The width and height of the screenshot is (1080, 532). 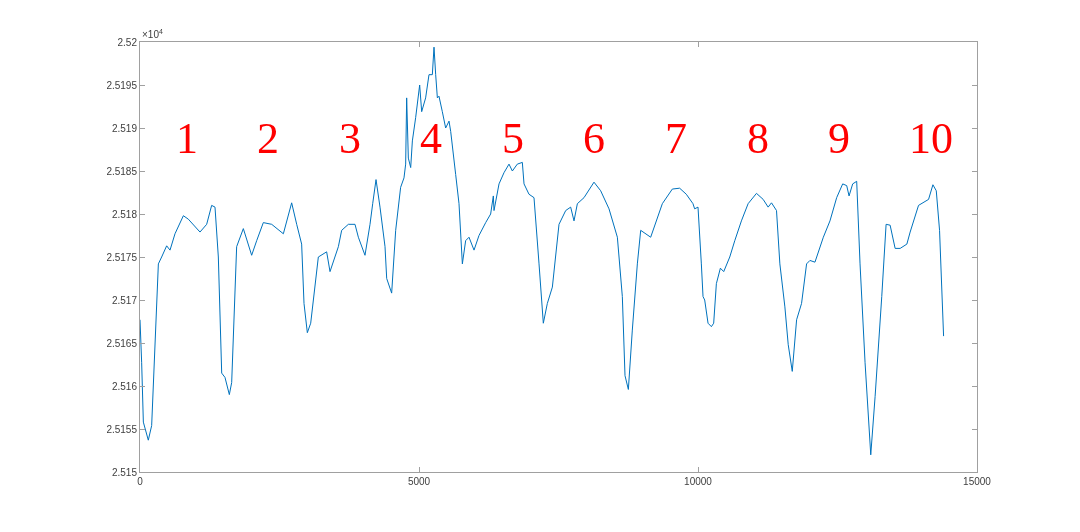 I want to click on x-tick-label: 5000, so click(x=419, y=481).